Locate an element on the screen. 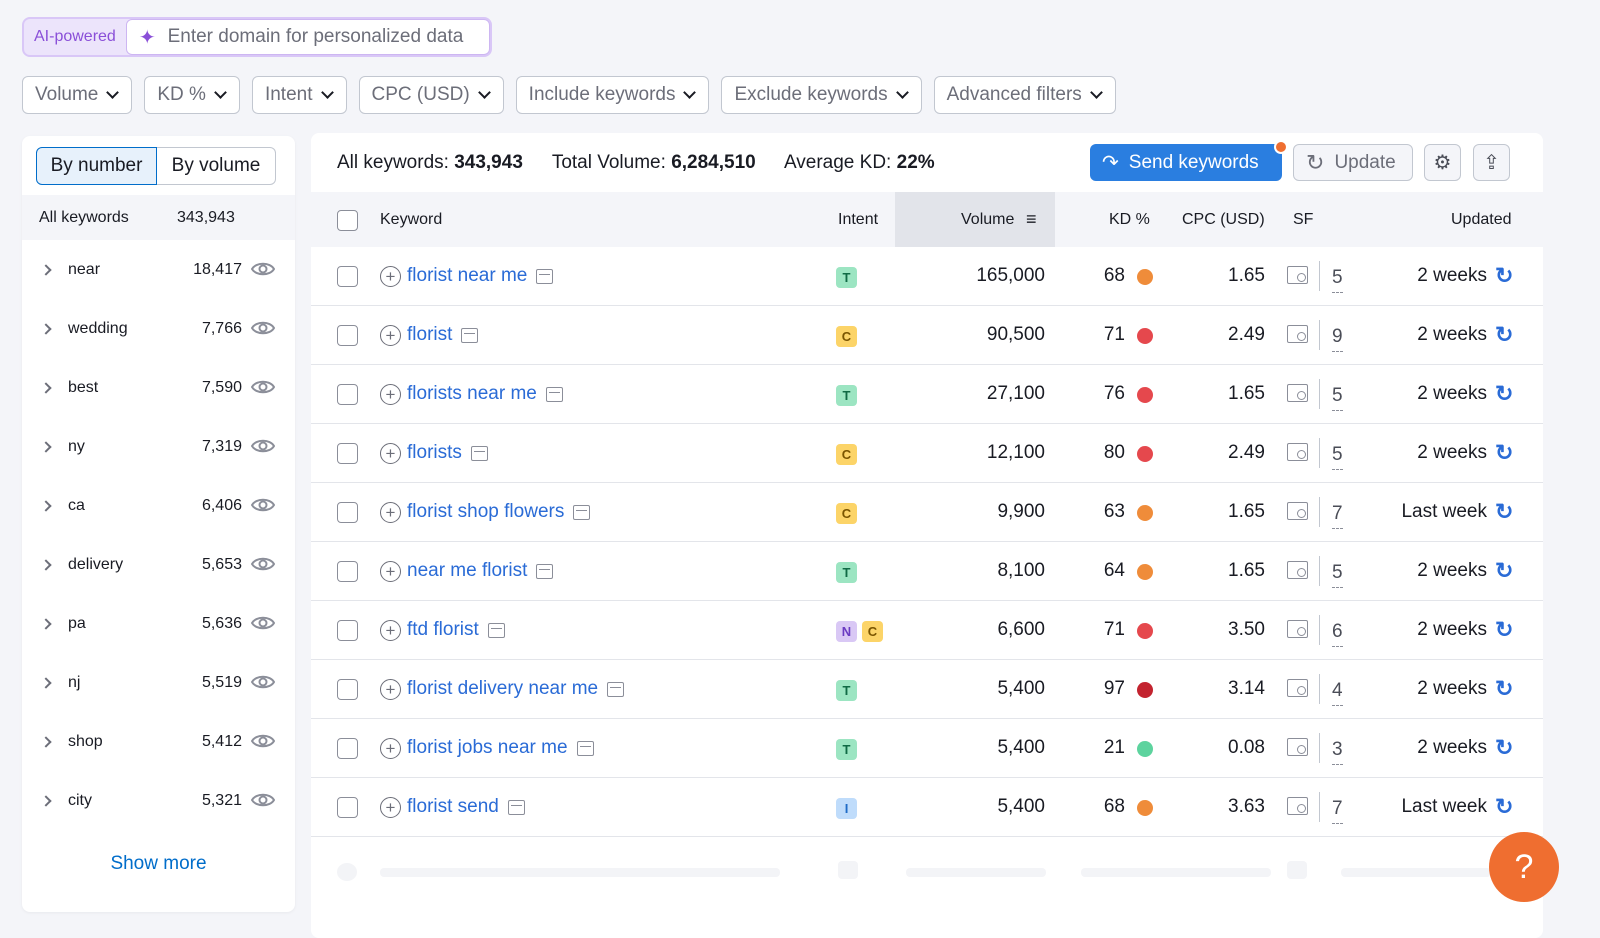  send-keywords-button: ↷ Send keywords is located at coordinates (1189, 160).